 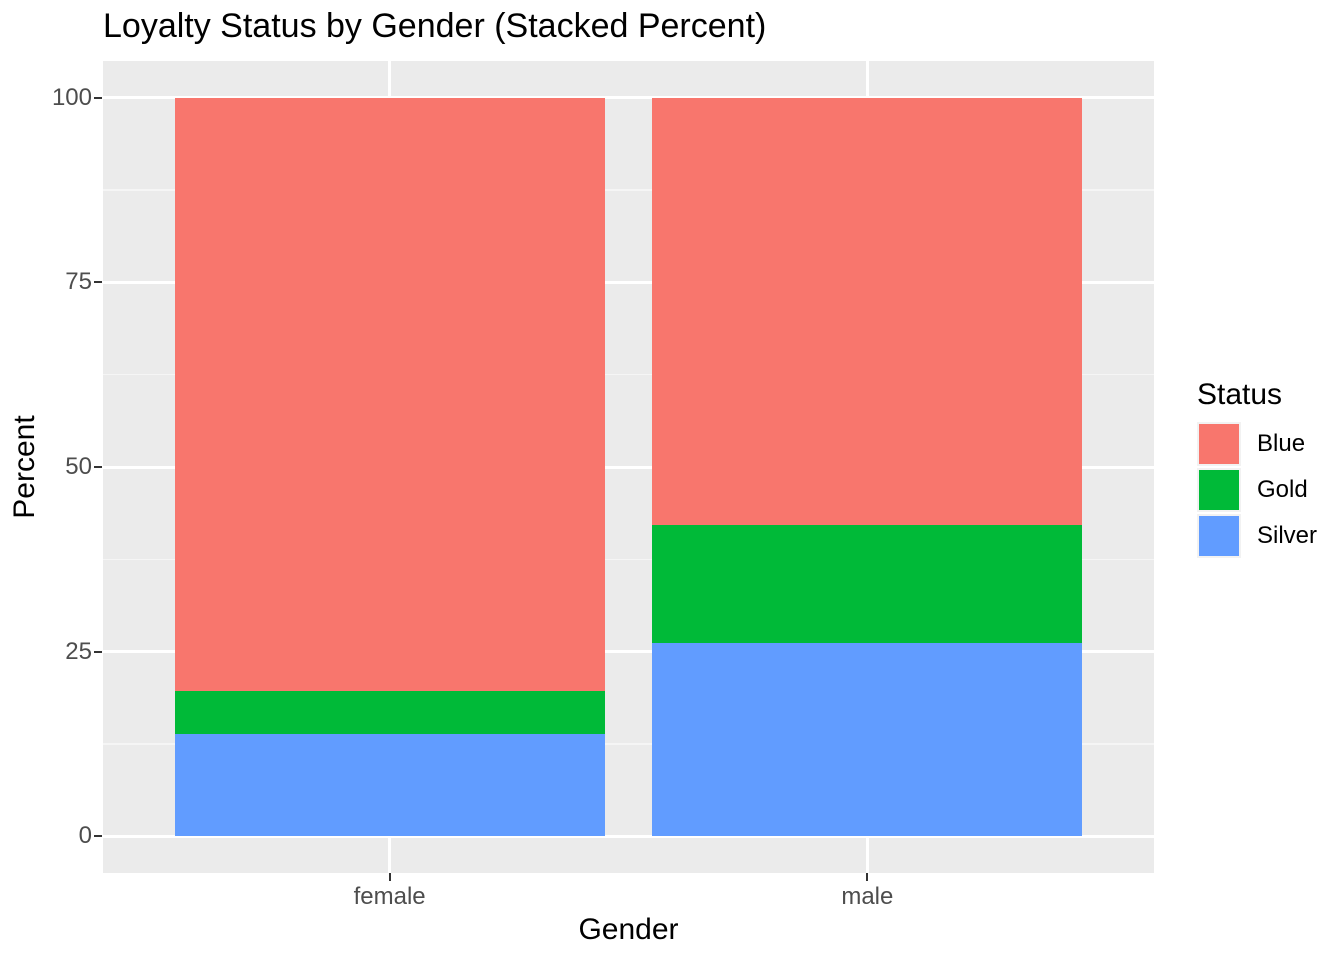 I want to click on legend-label-silver: Silver, so click(x=1287, y=535).